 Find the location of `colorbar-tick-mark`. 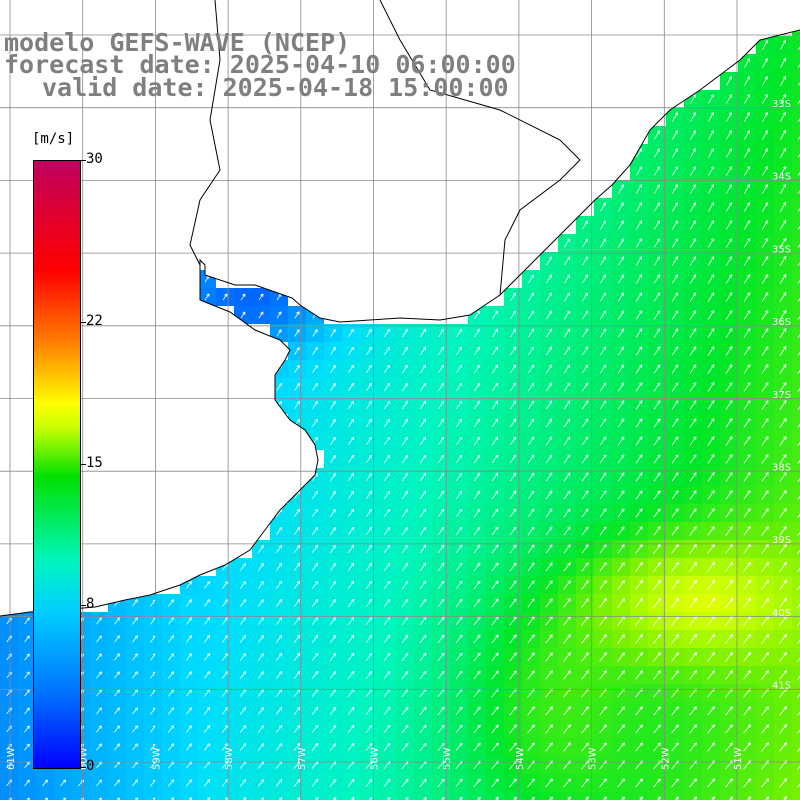

colorbar-tick-mark is located at coordinates (83, 767).